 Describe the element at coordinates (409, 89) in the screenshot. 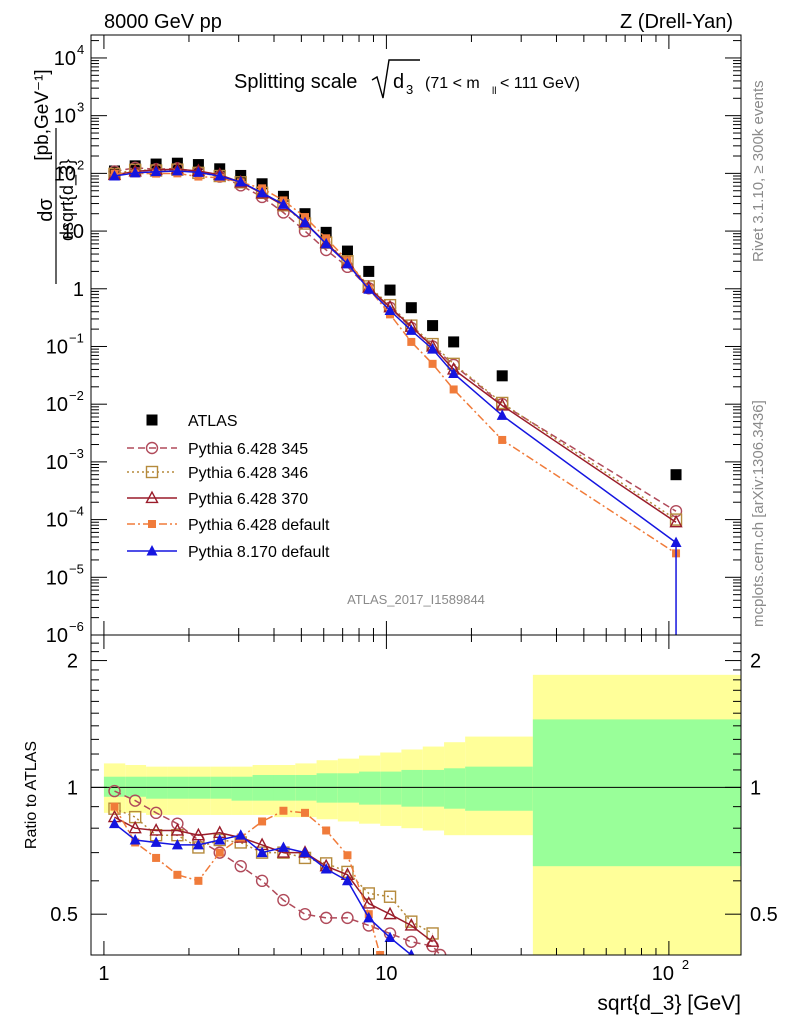

I see `title-subscript: 3` at that location.